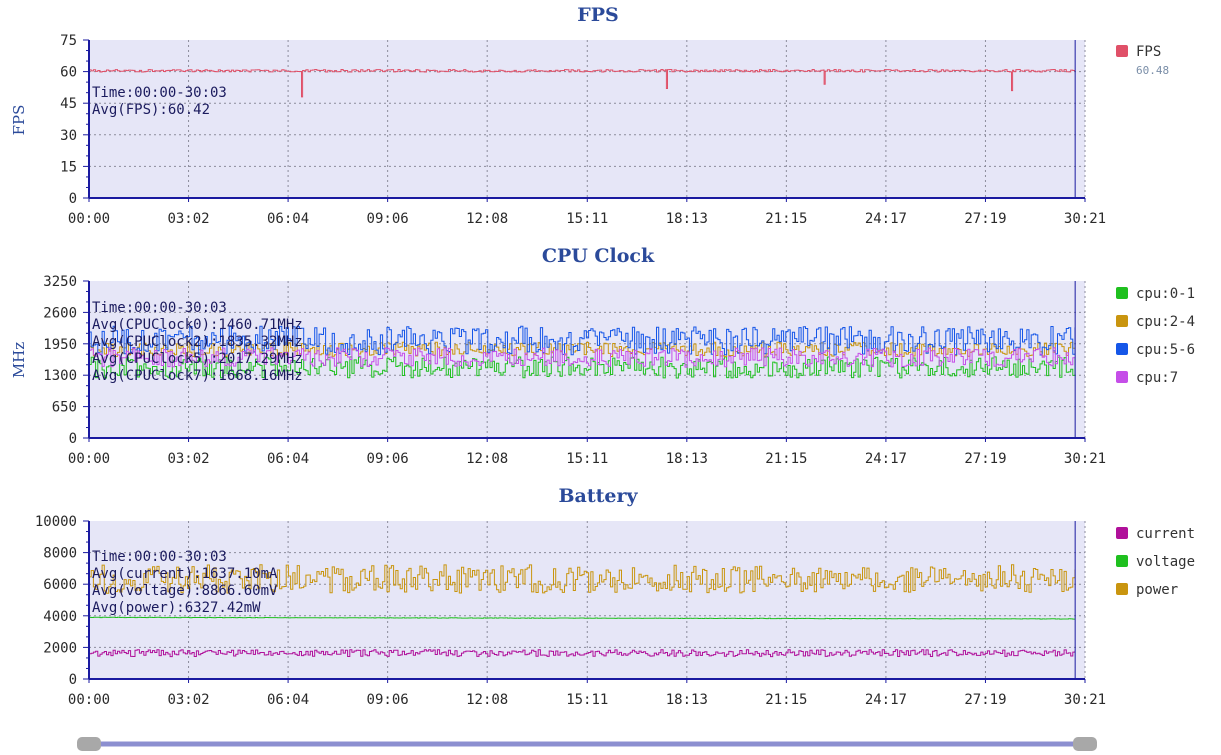 This screenshot has height=755, width=1221. I want to click on battery-x-tick-label: 09:06, so click(388, 700).